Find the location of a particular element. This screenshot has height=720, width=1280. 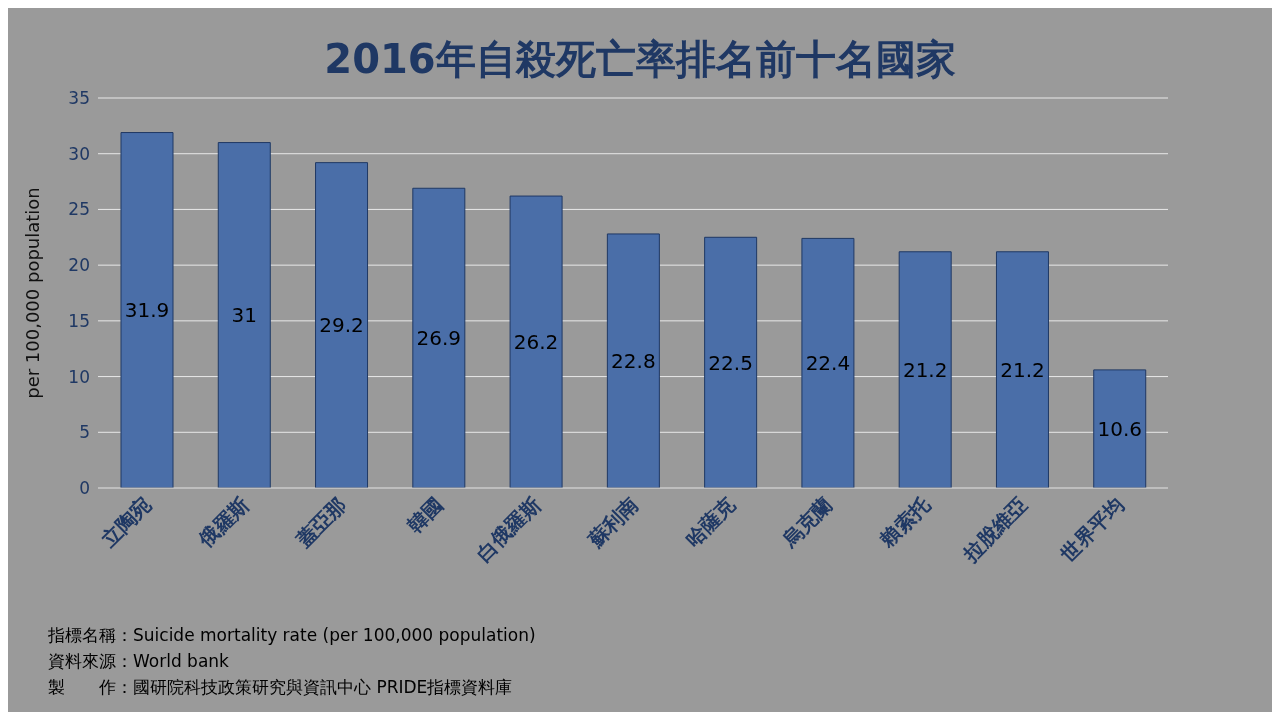

source-note: 資料來源：World bank is located at coordinates (139, 661).